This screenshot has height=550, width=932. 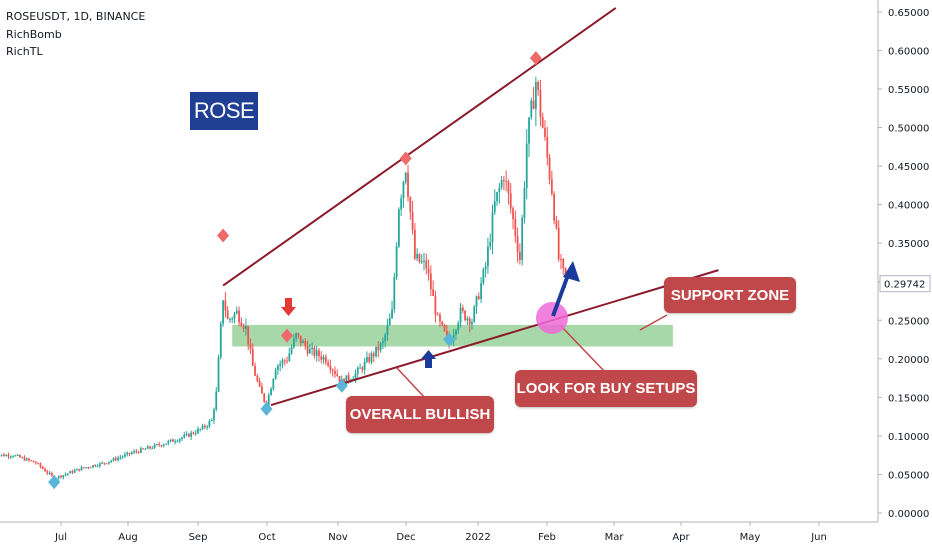 I want to click on down-arrow-icon, so click(x=288, y=307).